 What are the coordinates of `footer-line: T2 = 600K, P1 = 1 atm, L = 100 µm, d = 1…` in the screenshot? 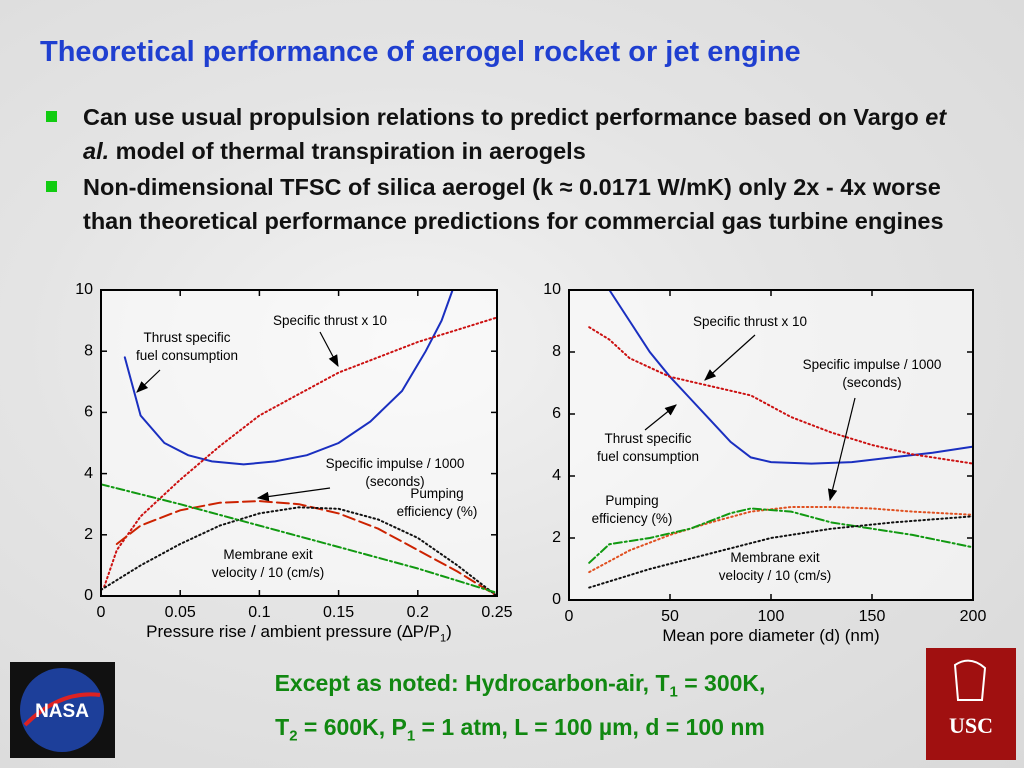 It's located at (520, 732).